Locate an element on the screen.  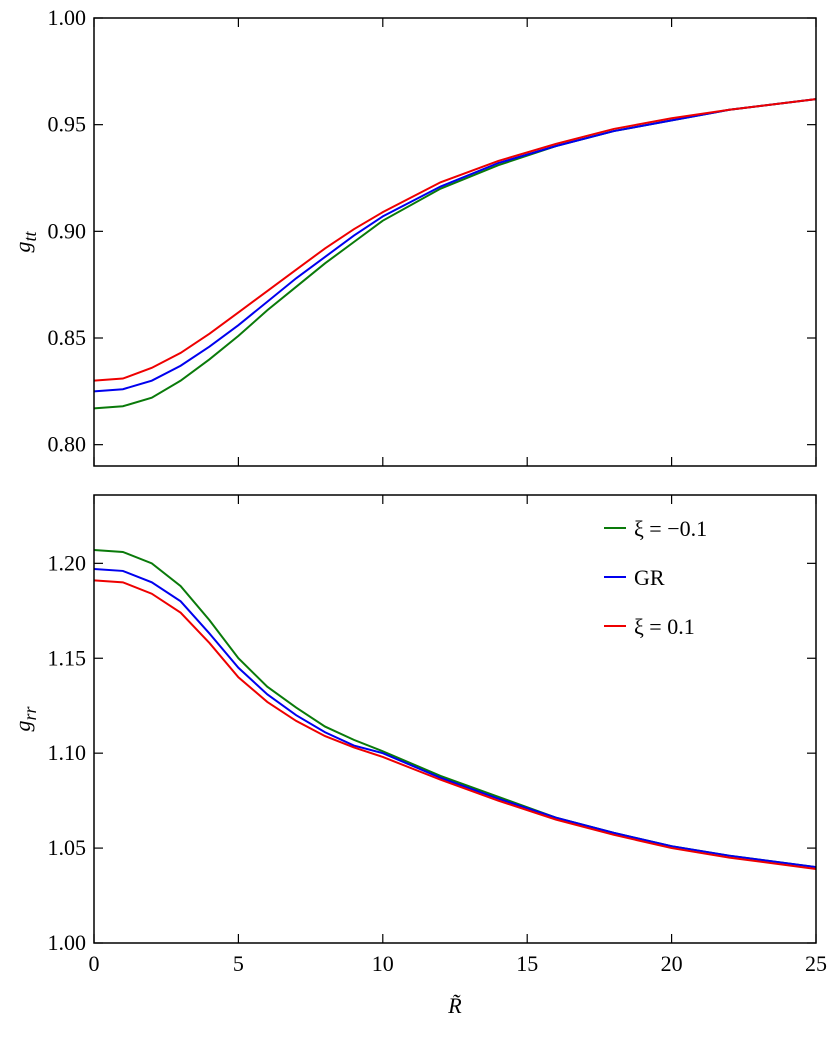
y-axis-label: grr is located at coordinates (25, 719).